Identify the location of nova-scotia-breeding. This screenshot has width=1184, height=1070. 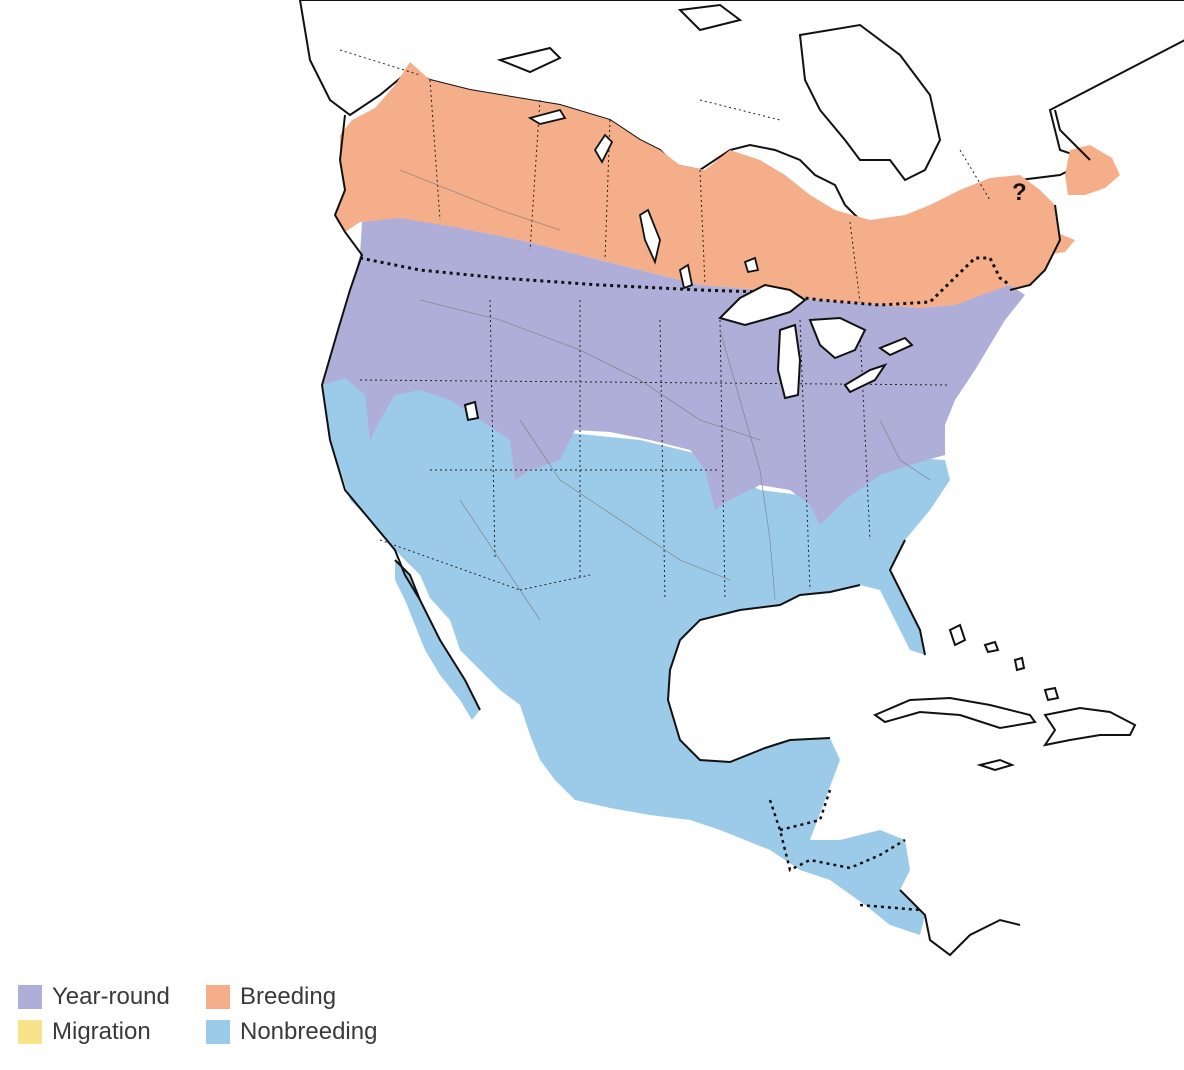
(1052, 243).